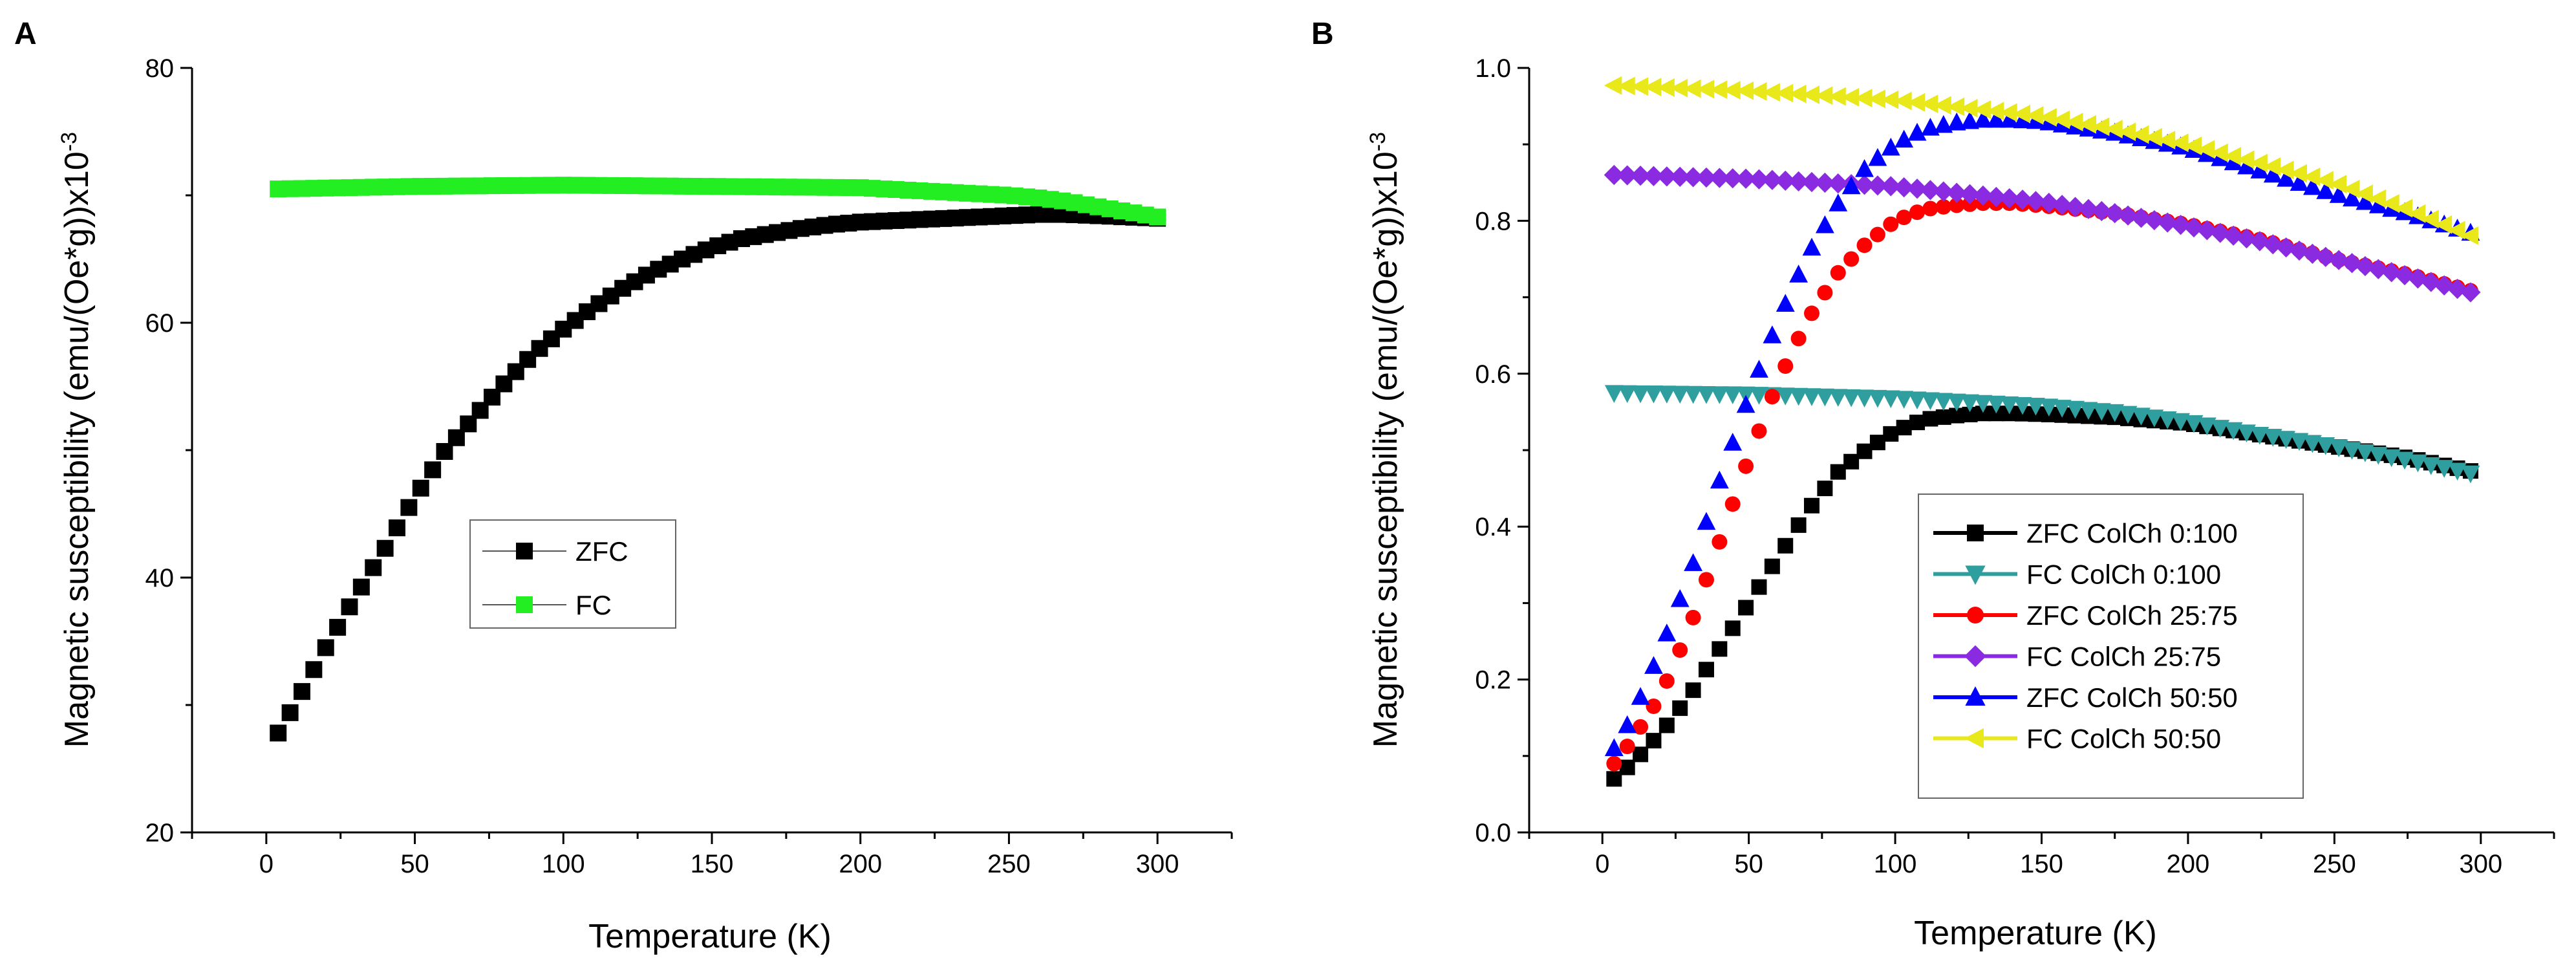 Image resolution: width=2576 pixels, height=976 pixels. Describe the element at coordinates (1493, 374) in the screenshot. I see `panel-b-y-tick-label: 0.6` at that location.